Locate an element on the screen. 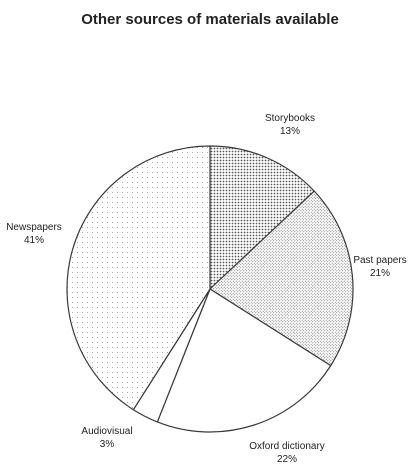 The width and height of the screenshot is (416, 467). slice-category-label: Audiovisual is located at coordinates (106, 431).